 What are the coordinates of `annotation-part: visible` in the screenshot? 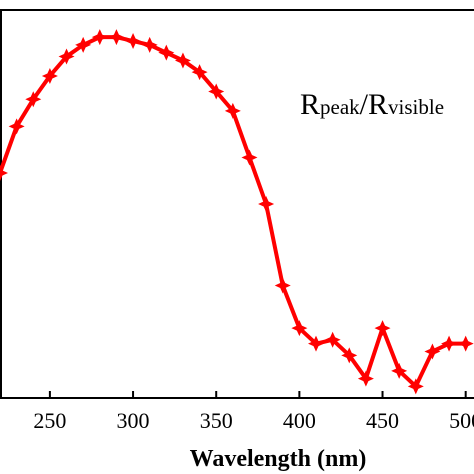 It's located at (416, 107).